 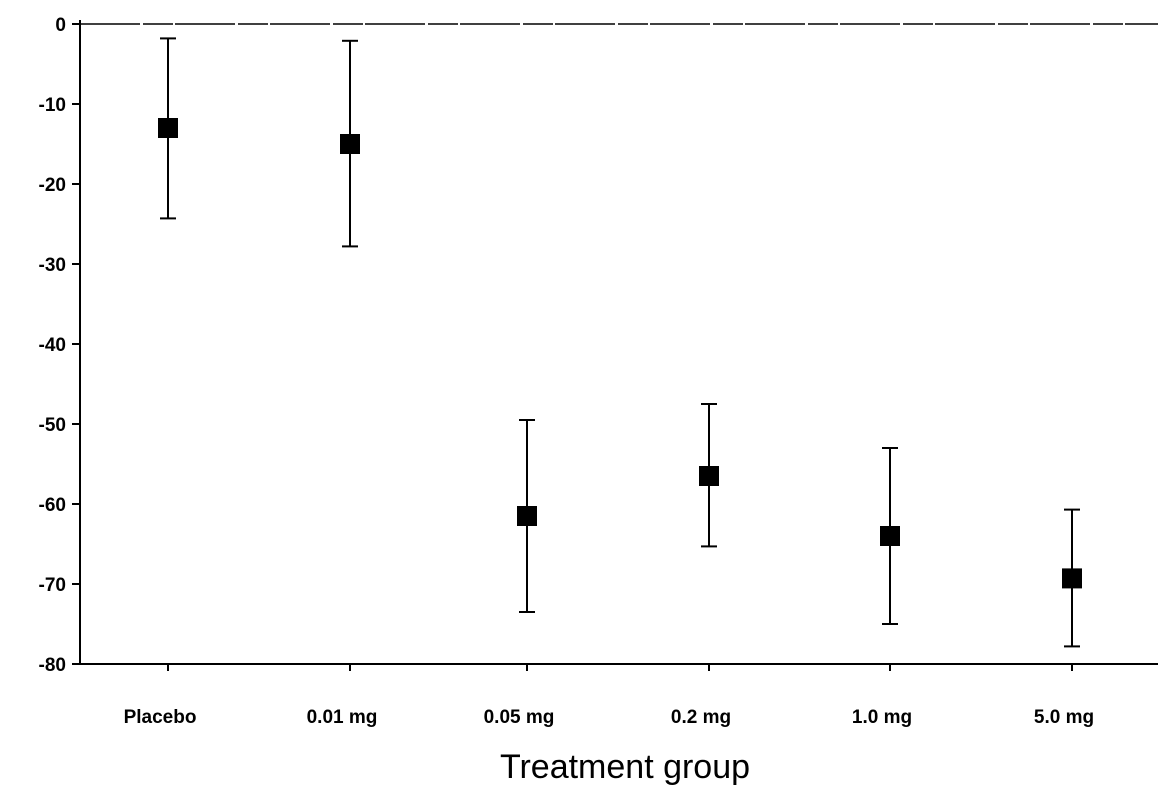 What do you see at coordinates (342, 717) in the screenshot?
I see `x-tick-label: 0.01 mg` at bounding box center [342, 717].